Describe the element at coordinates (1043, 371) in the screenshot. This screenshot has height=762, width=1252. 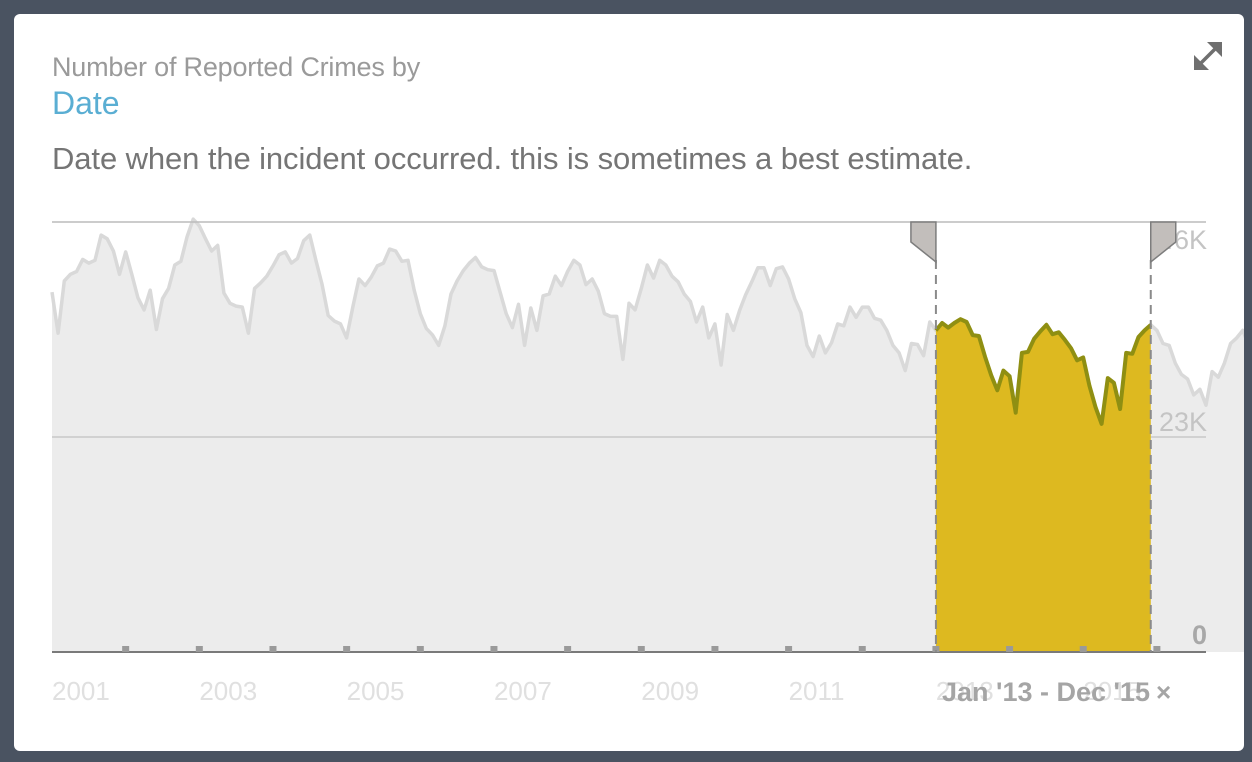
I see `selection-line` at that location.